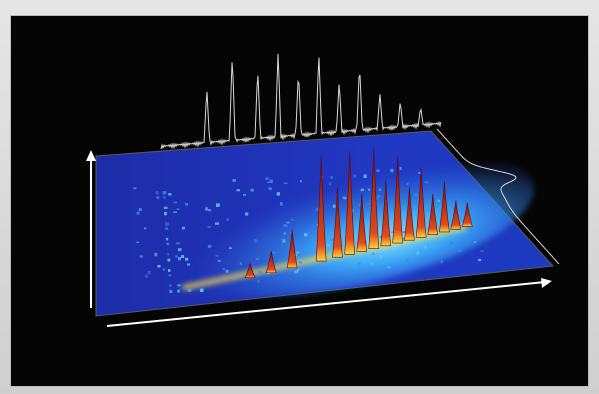 Image resolution: width=599 pixels, height=394 pixels. I want to click on top-projection-trace, so click(301, 101).